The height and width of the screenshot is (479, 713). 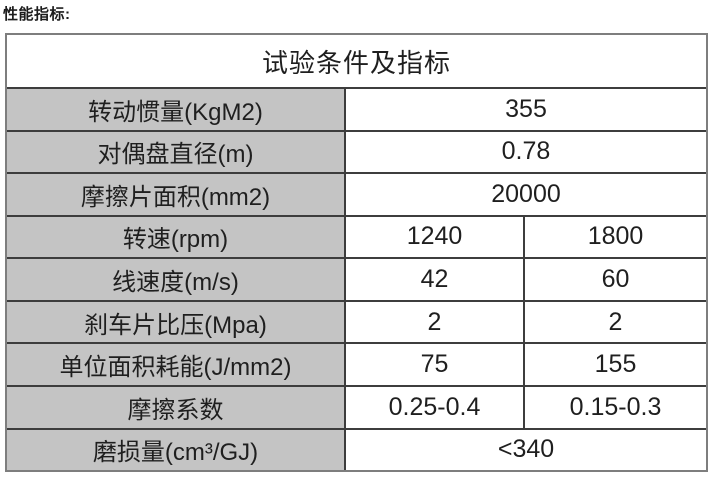 I want to click on row-value-cell: 1240, so click(x=434, y=237).